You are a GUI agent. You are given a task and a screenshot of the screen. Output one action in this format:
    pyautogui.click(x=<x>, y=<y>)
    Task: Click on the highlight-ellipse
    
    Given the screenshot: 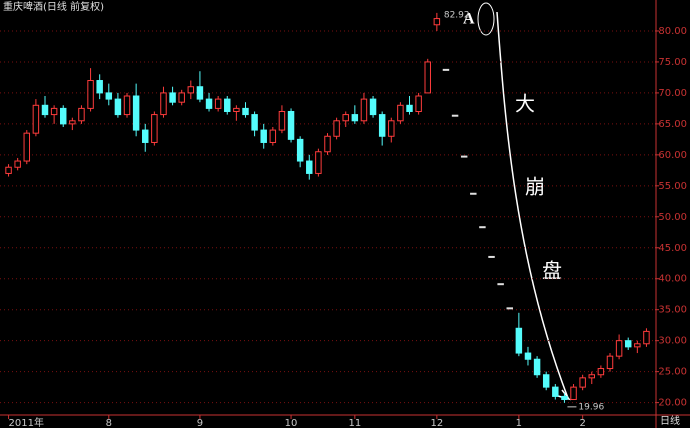 What is the action you would take?
    pyautogui.click(x=486, y=19)
    